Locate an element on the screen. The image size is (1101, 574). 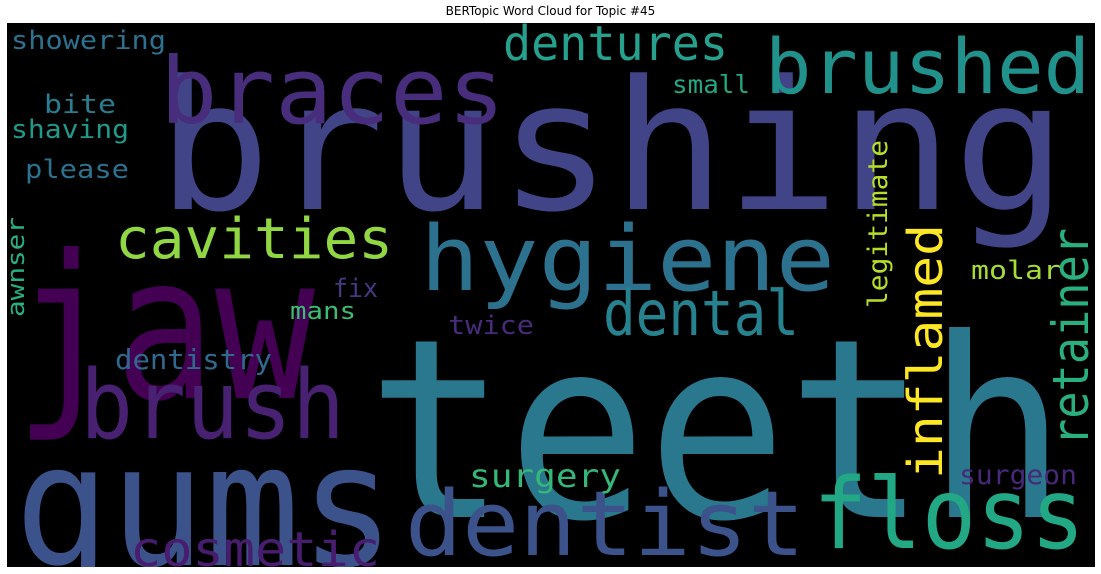
word-bite: bite is located at coordinates (80, 105).